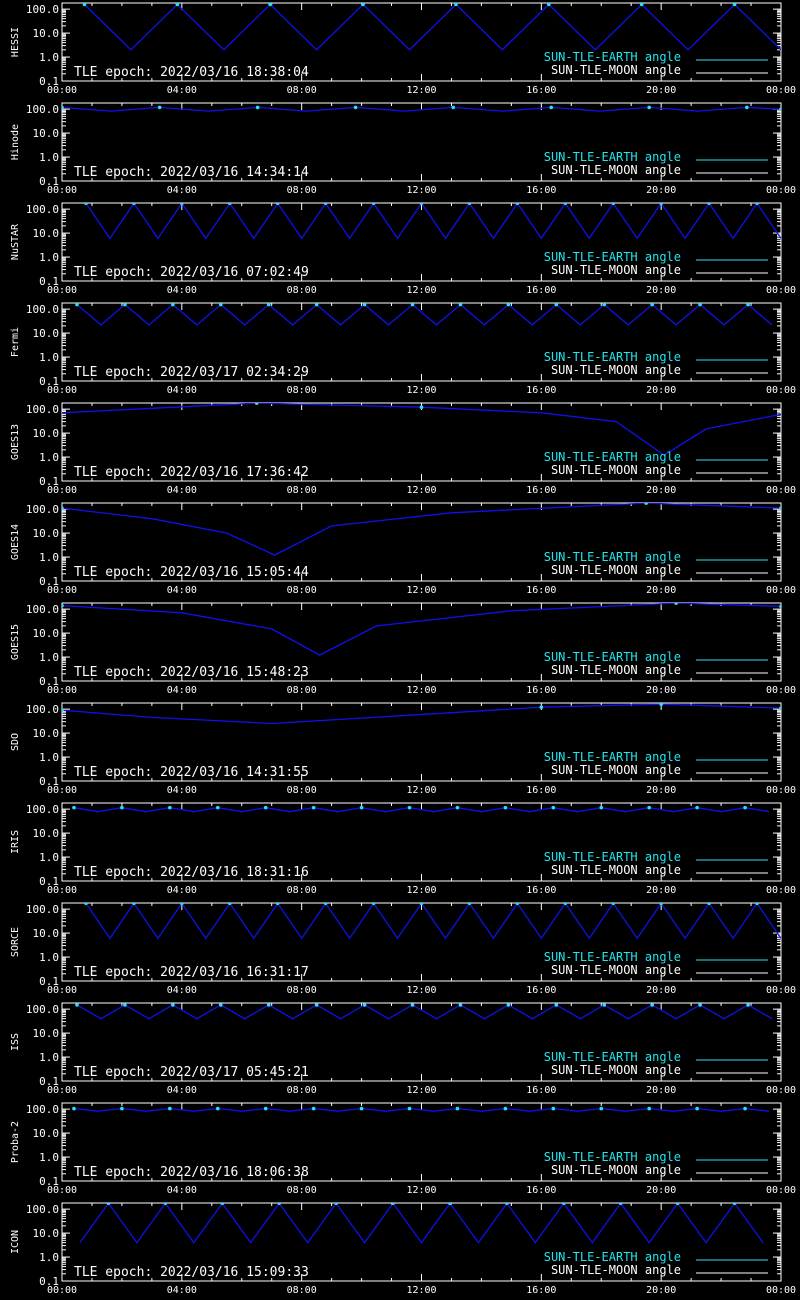  Describe the element at coordinates (421, 890) in the screenshot. I see `x-tick-label: 12:00` at that location.